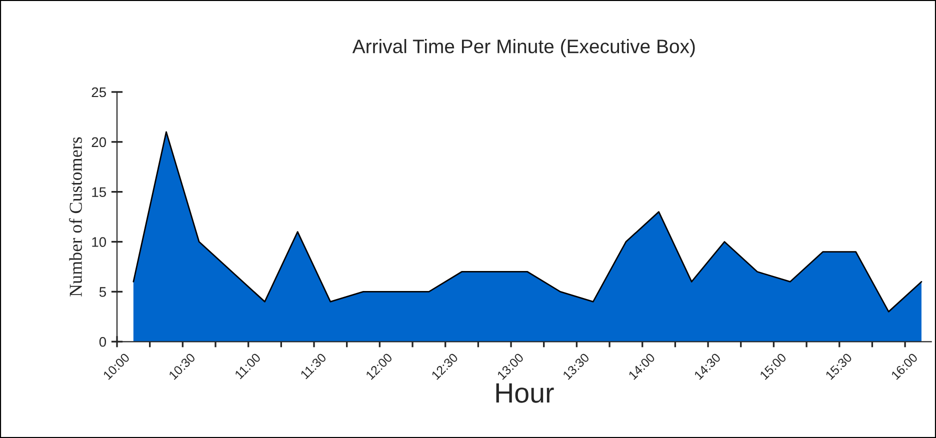 This screenshot has width=936, height=438. Describe the element at coordinates (99, 142) in the screenshot. I see `y-tick-label: 20` at that location.